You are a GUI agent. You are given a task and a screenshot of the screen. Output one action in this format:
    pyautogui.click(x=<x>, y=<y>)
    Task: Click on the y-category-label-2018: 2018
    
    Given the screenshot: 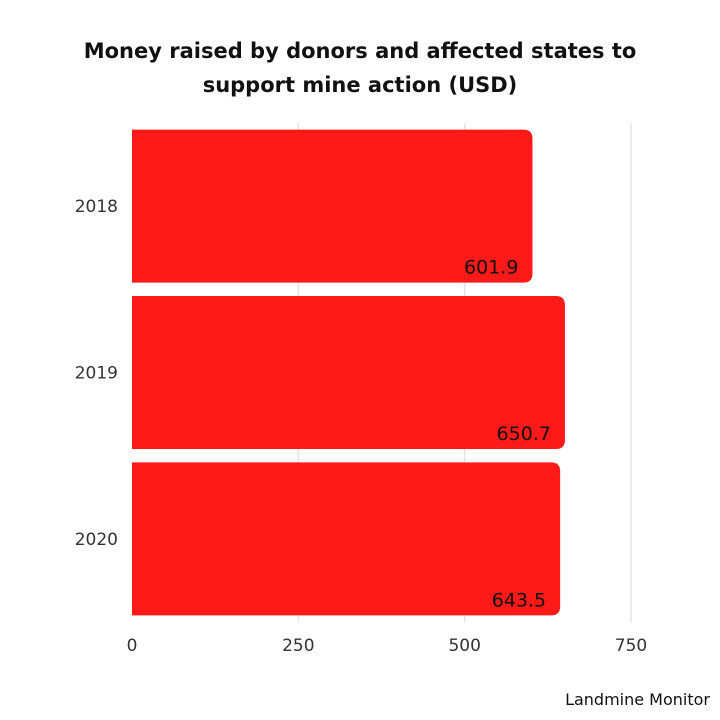 What is the action you would take?
    pyautogui.click(x=96, y=207)
    